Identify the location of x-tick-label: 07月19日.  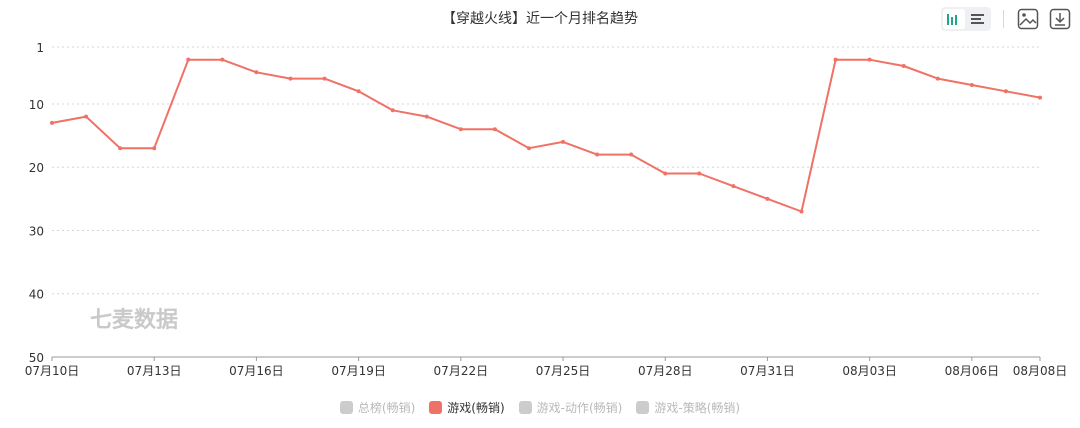
(358, 371).